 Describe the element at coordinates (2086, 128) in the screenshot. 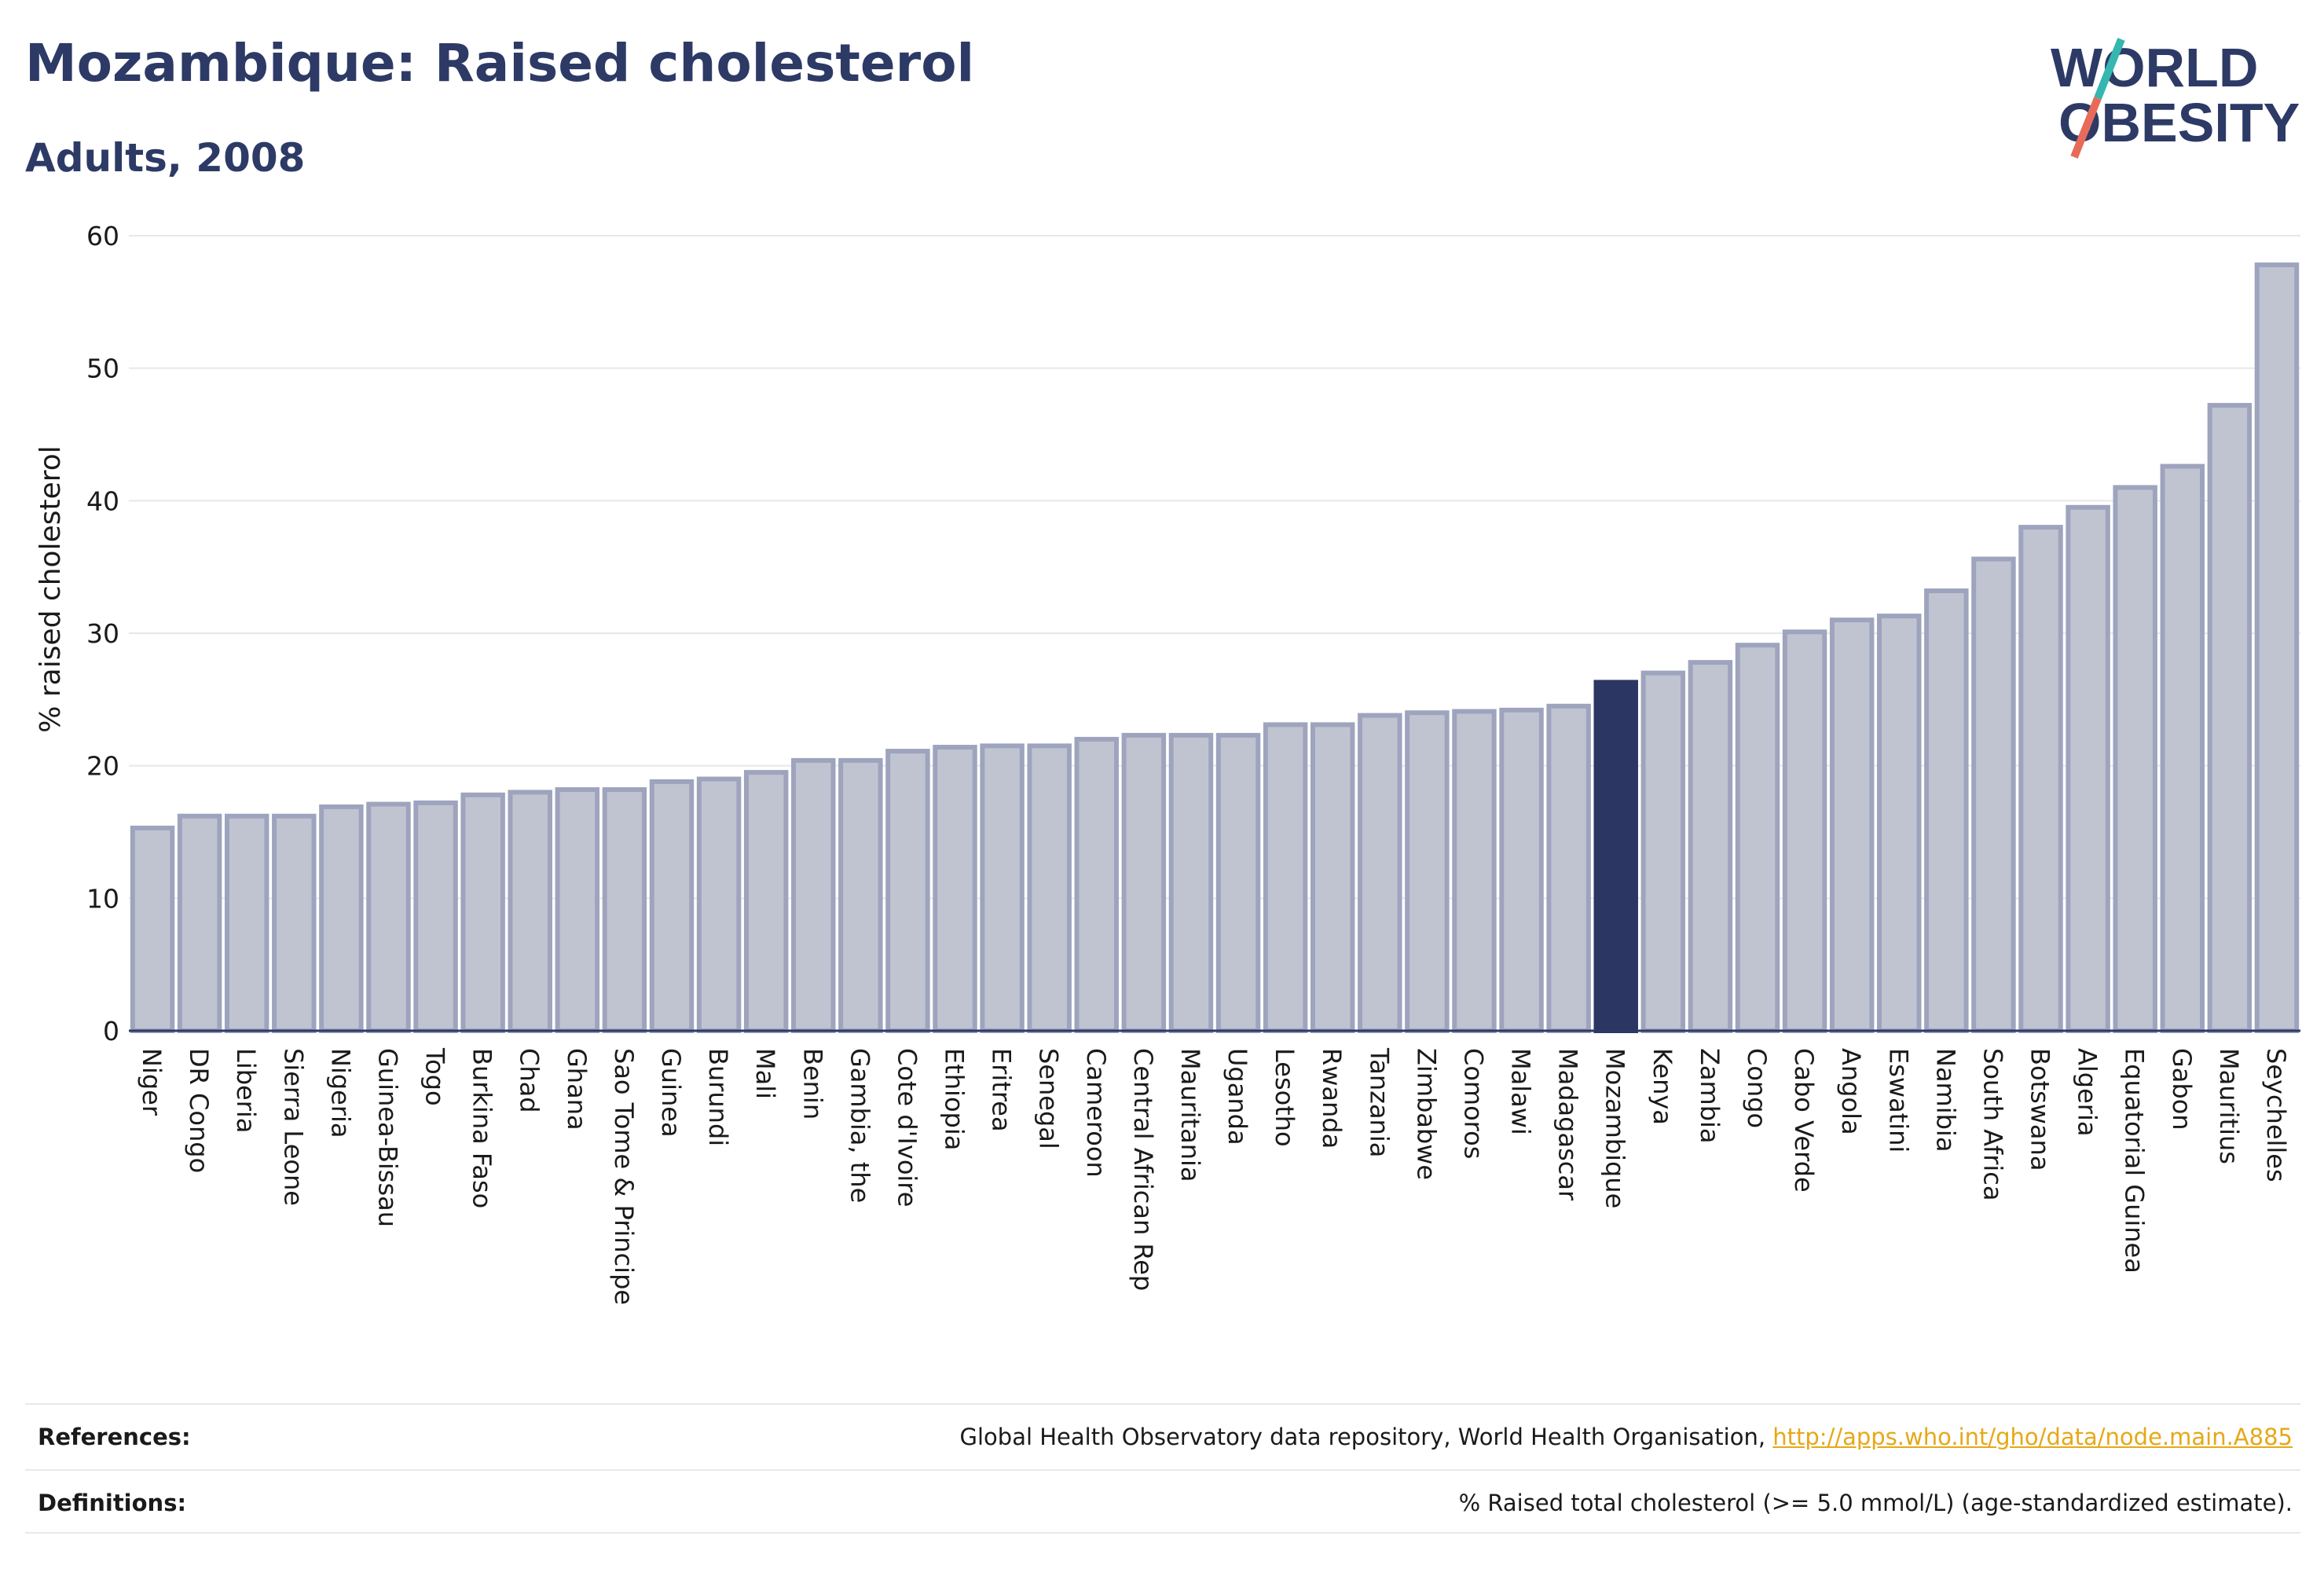

I see `logo-slash-coral` at that location.